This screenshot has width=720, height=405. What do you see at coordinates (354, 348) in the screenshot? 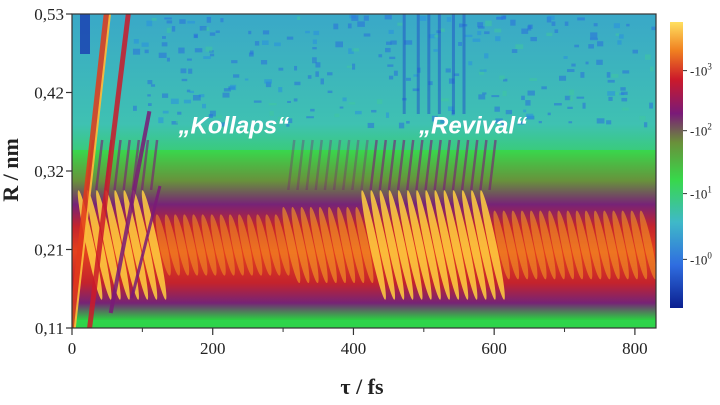
I see `x-tick-label: 400` at bounding box center [354, 348].